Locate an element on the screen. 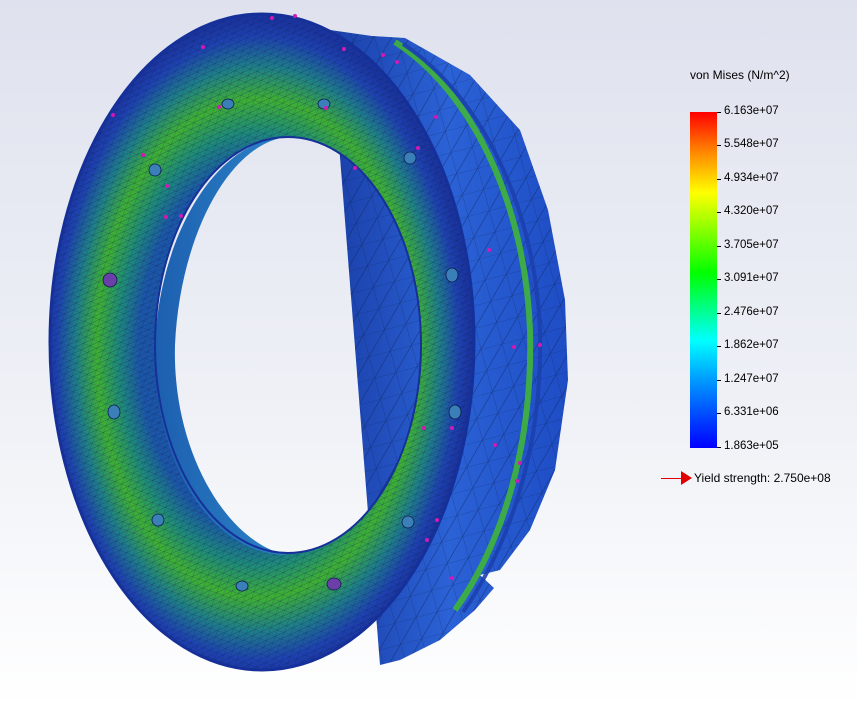  legend-label: 3.091e+07 is located at coordinates (751, 278).